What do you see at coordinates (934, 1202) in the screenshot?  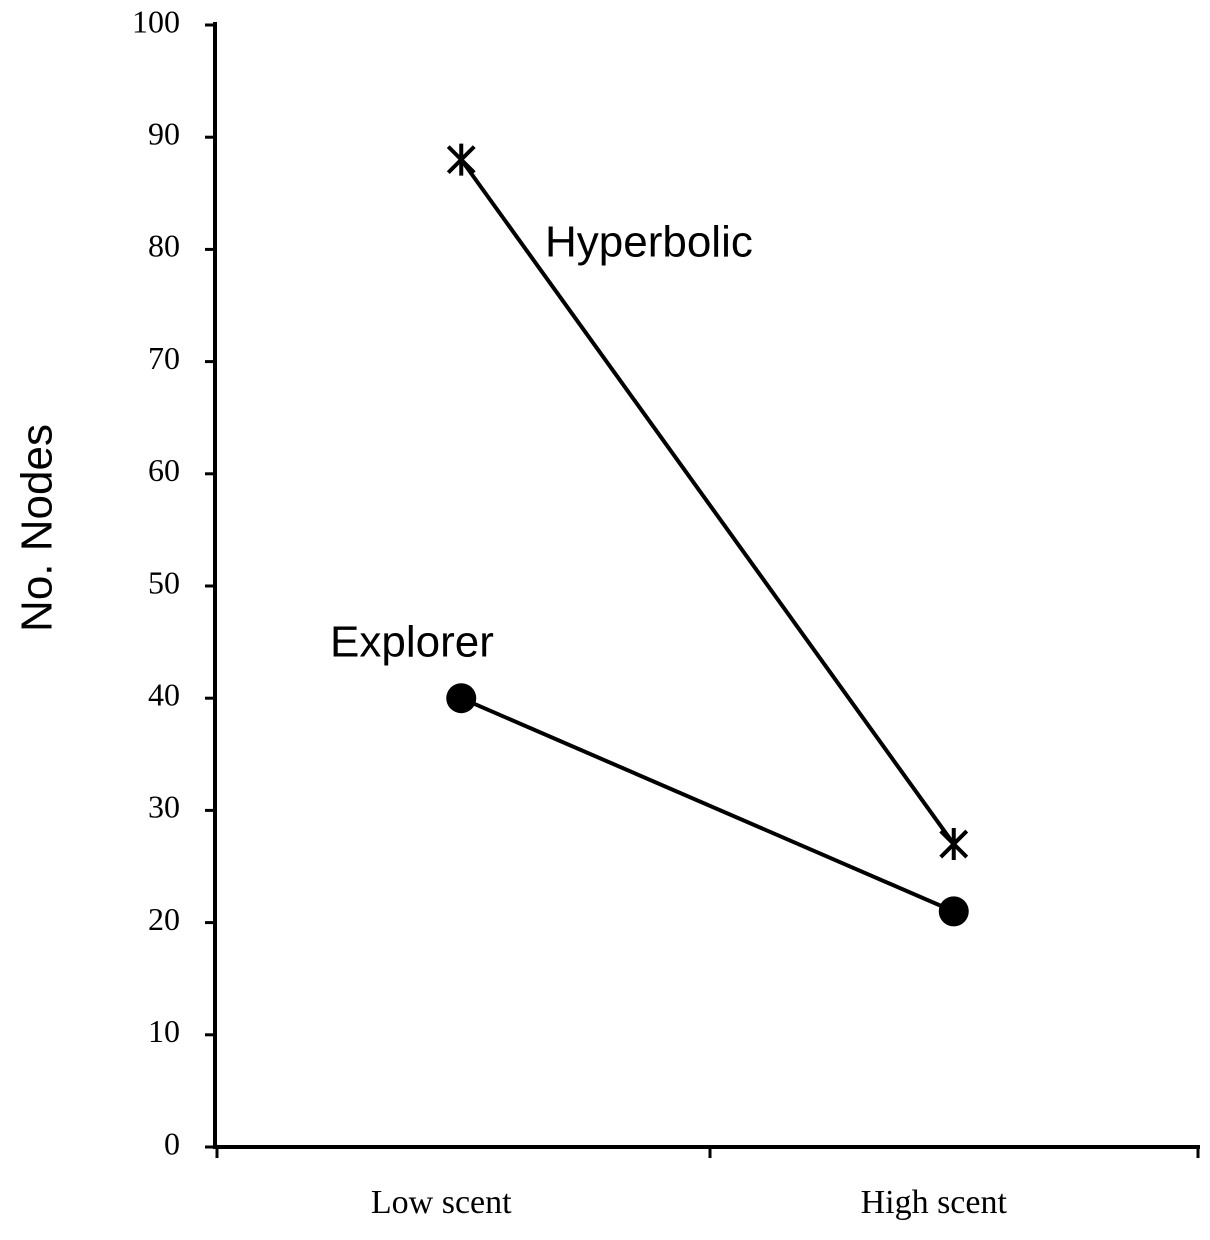 I see `x-tick-label: High scent` at bounding box center [934, 1202].